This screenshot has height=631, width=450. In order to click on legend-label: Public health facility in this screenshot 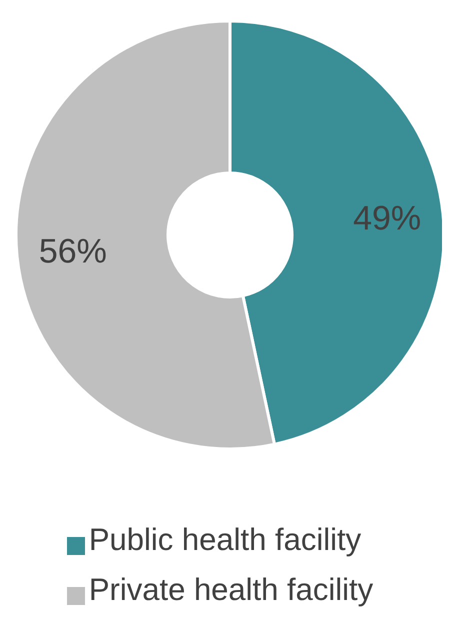, I will do `click(225, 539)`.